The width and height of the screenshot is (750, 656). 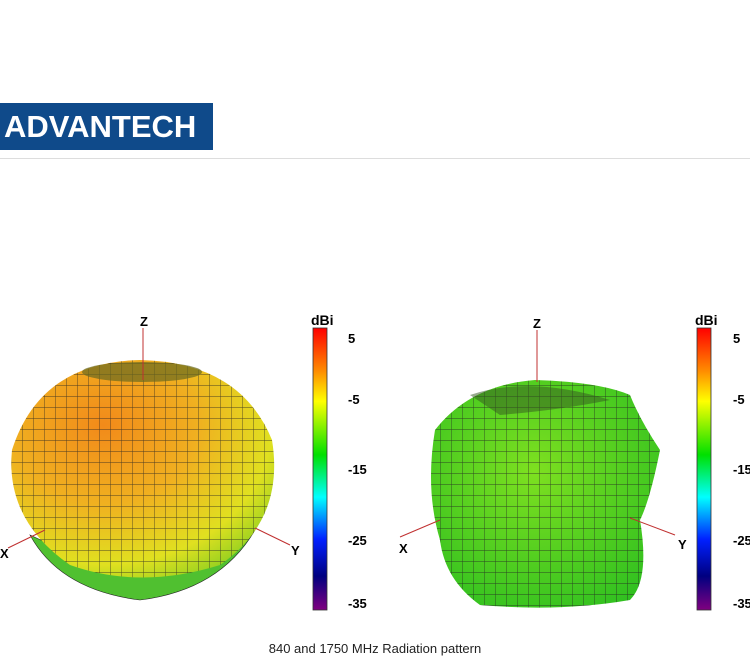 I want to click on header-divider, so click(x=375, y=158).